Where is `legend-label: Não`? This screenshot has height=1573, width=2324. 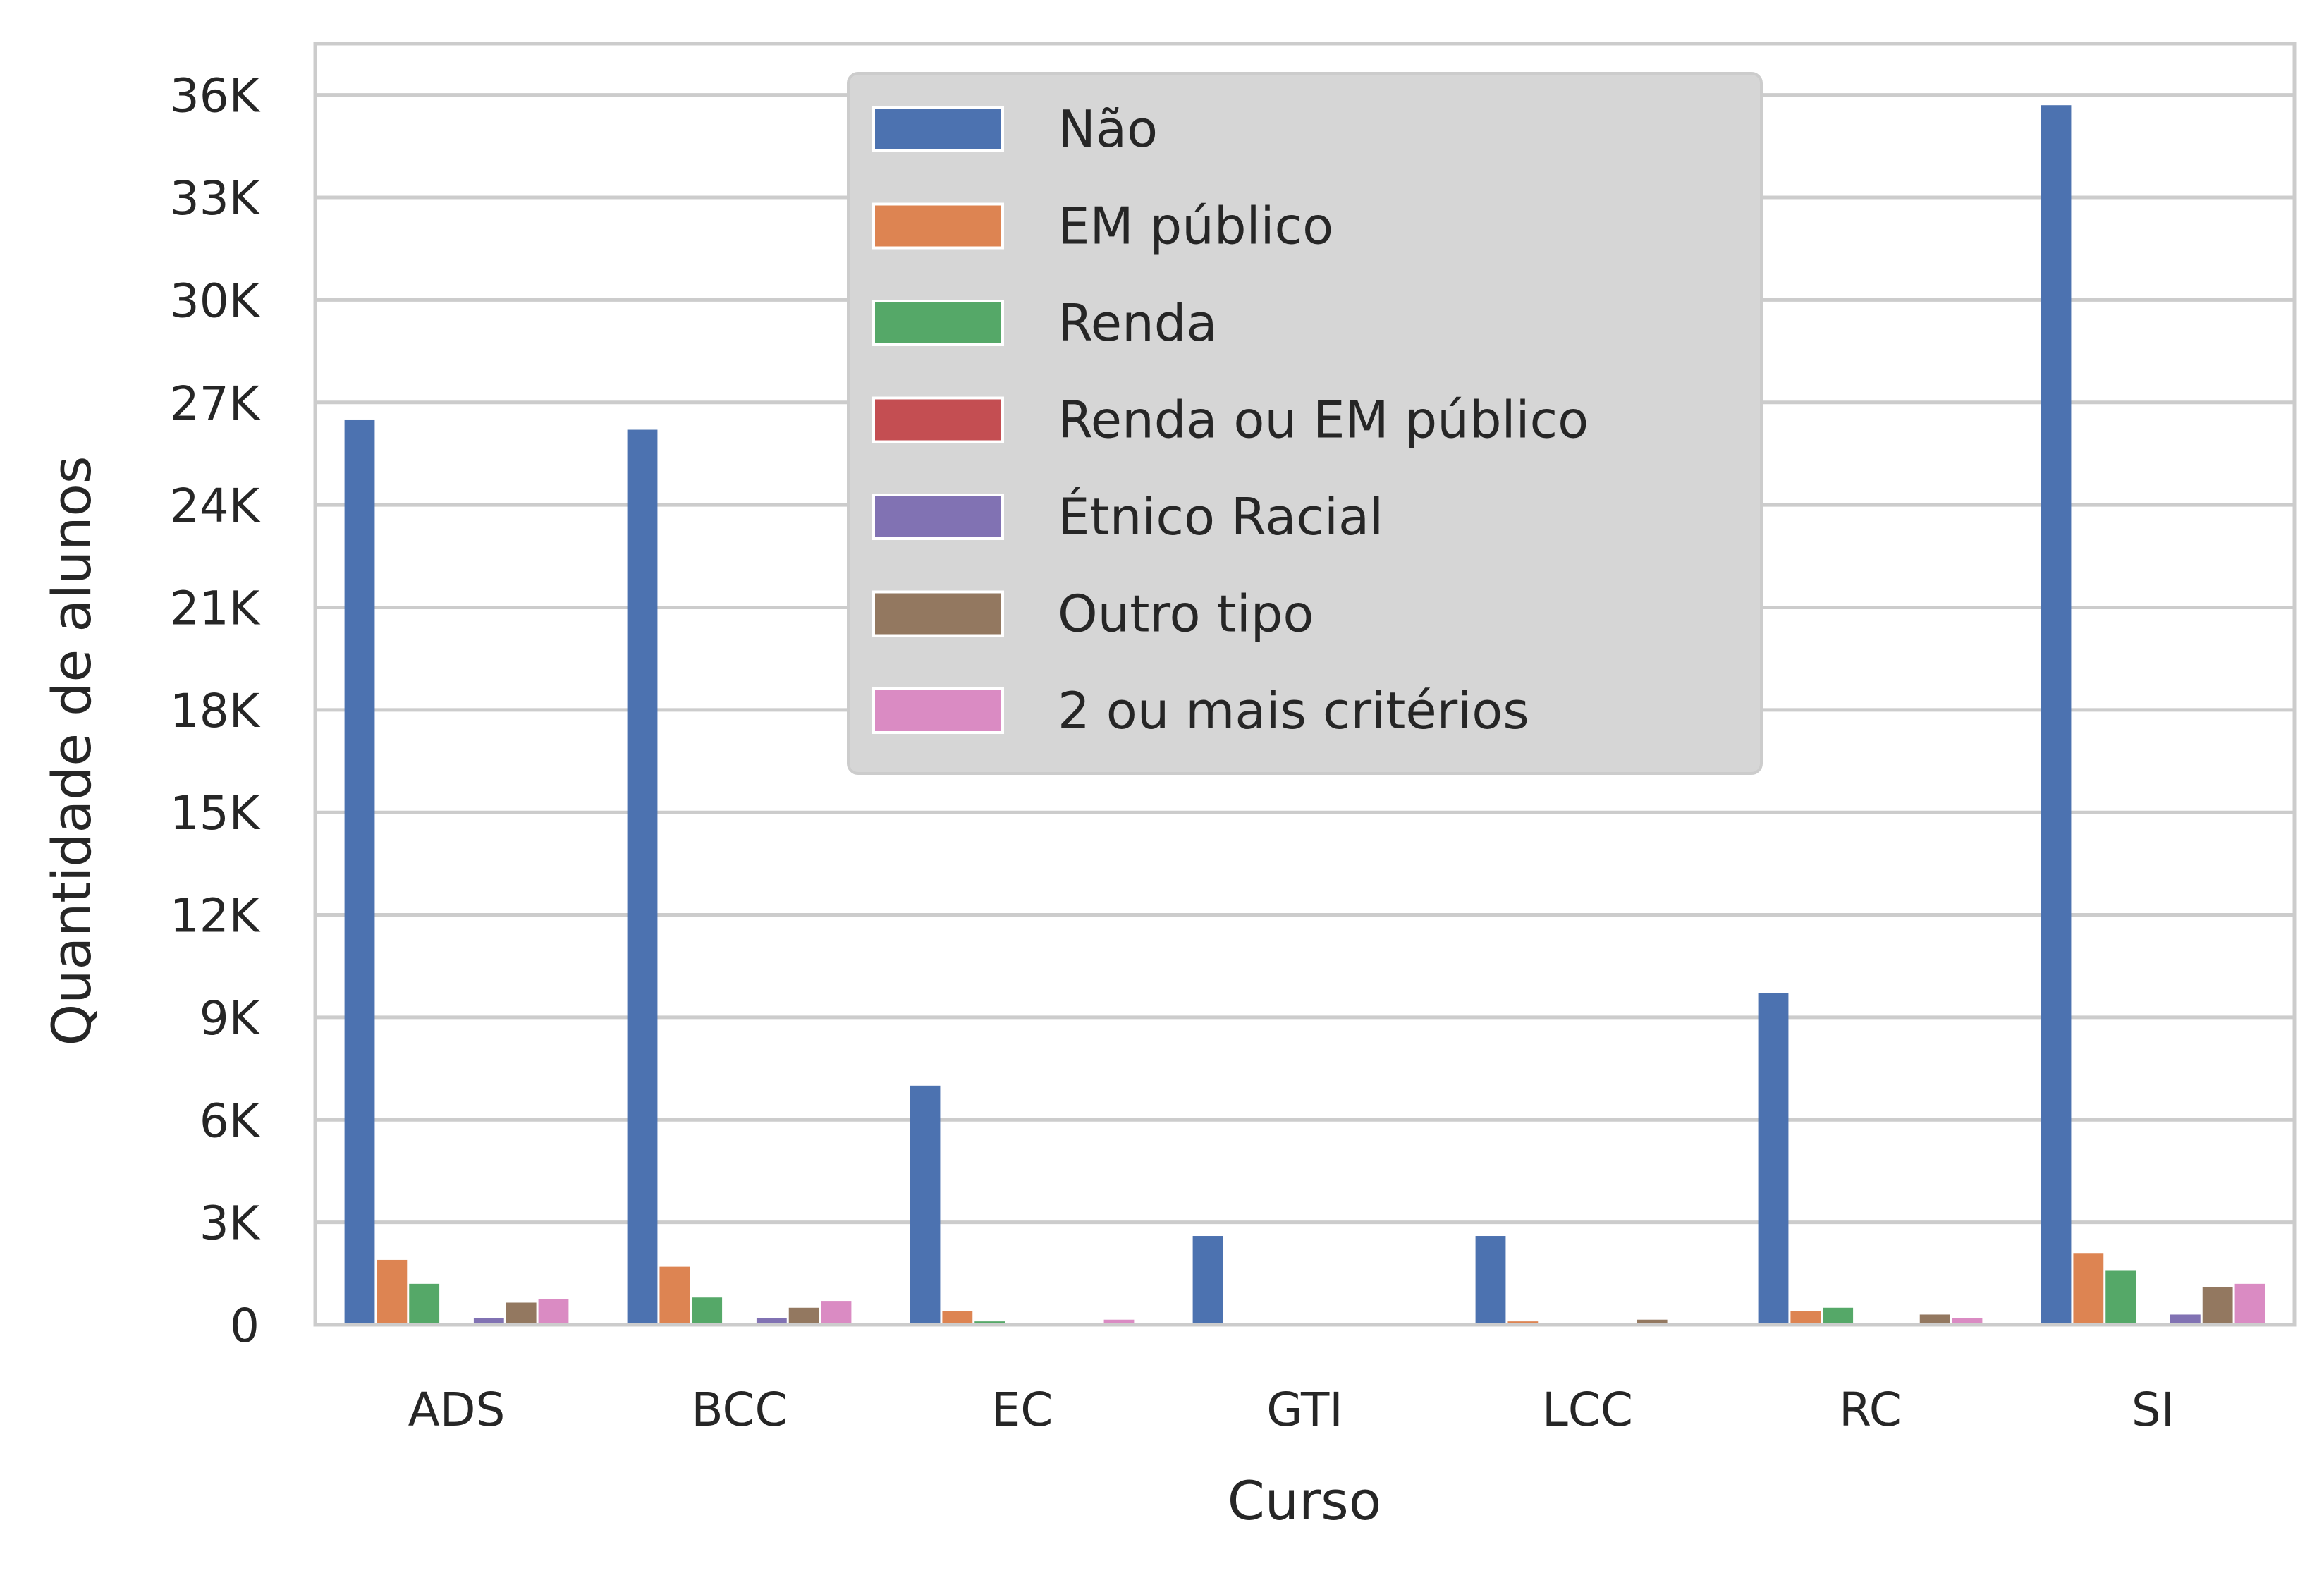 legend-label: Não is located at coordinates (1108, 129).